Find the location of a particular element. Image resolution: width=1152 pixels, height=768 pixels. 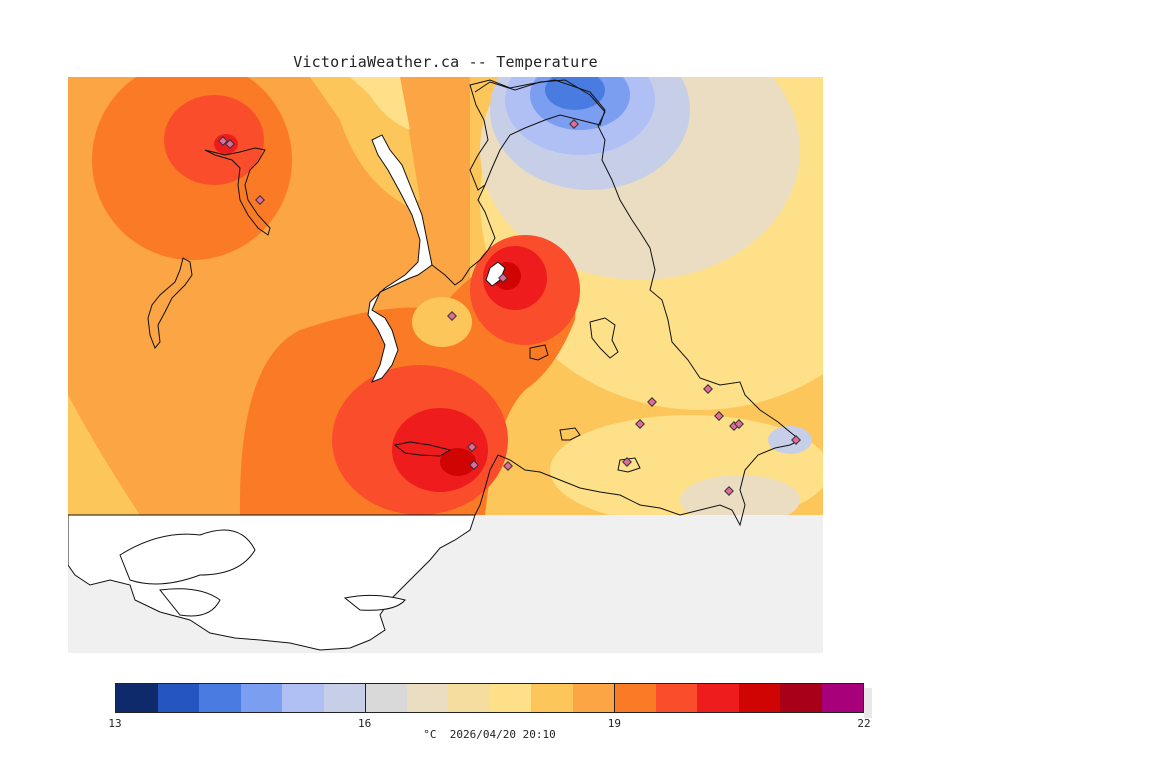

legend-tick-label: 22 is located at coordinates (864, 723).